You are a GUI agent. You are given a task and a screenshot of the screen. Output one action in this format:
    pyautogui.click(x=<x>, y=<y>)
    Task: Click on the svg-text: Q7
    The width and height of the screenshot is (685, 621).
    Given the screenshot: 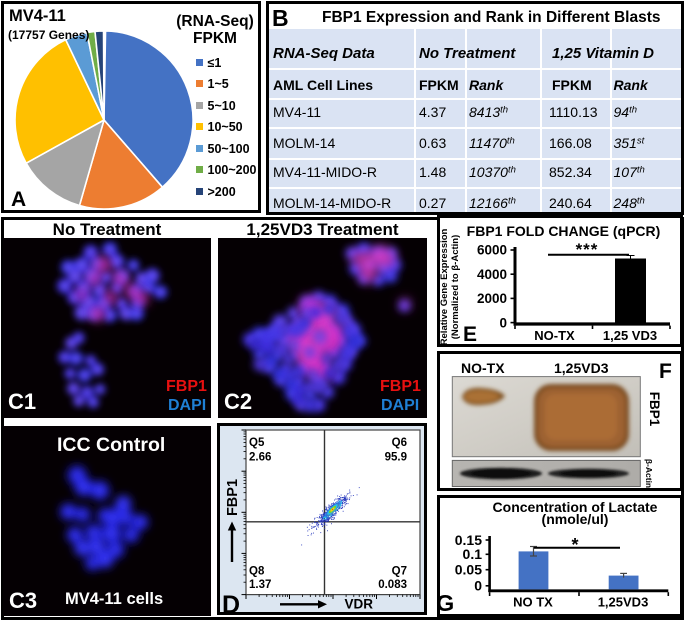 What is the action you would take?
    pyautogui.click(x=399, y=572)
    